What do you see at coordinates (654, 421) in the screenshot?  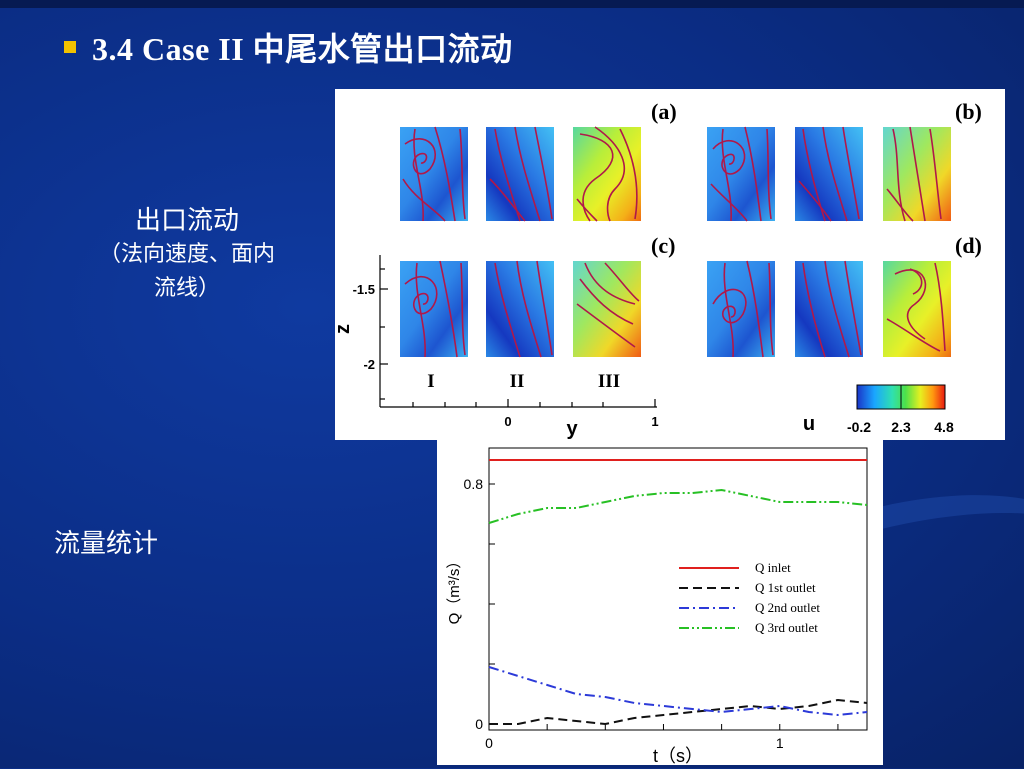 I see `y-tick-2: 1` at bounding box center [654, 421].